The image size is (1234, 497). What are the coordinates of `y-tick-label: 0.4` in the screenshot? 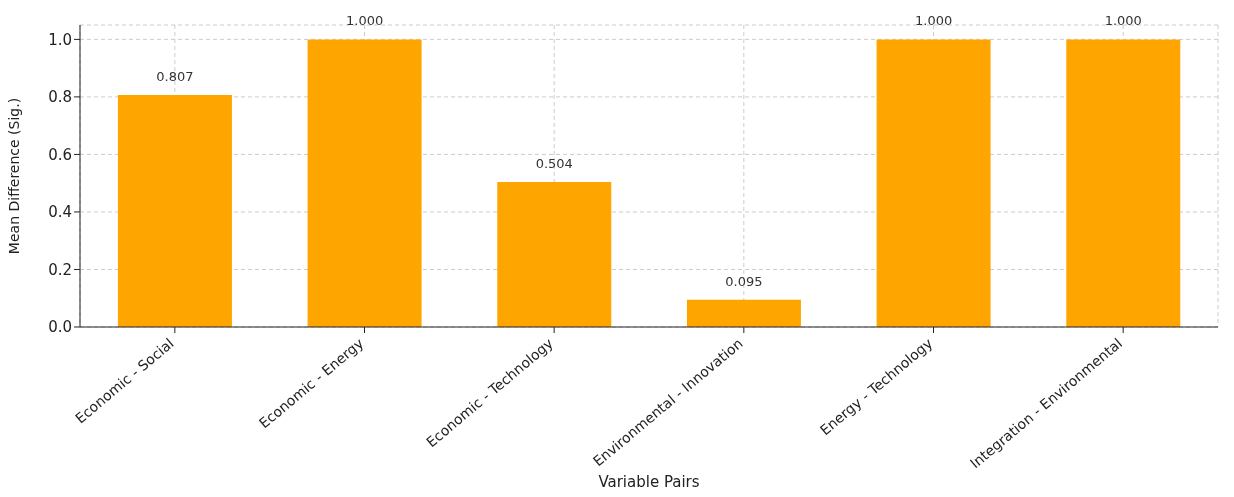 It's located at (60, 212).